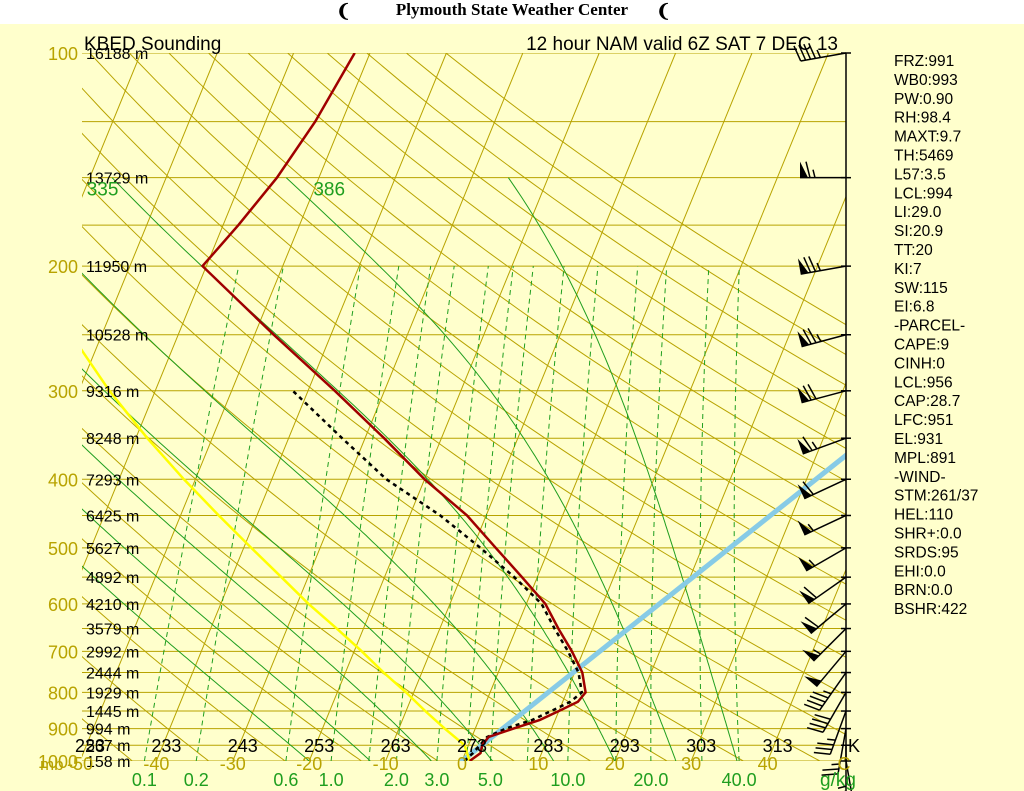 The width and height of the screenshot is (1024, 791). What do you see at coordinates (918, 212) in the screenshot?
I see `index-label: LI:29.0` at bounding box center [918, 212].